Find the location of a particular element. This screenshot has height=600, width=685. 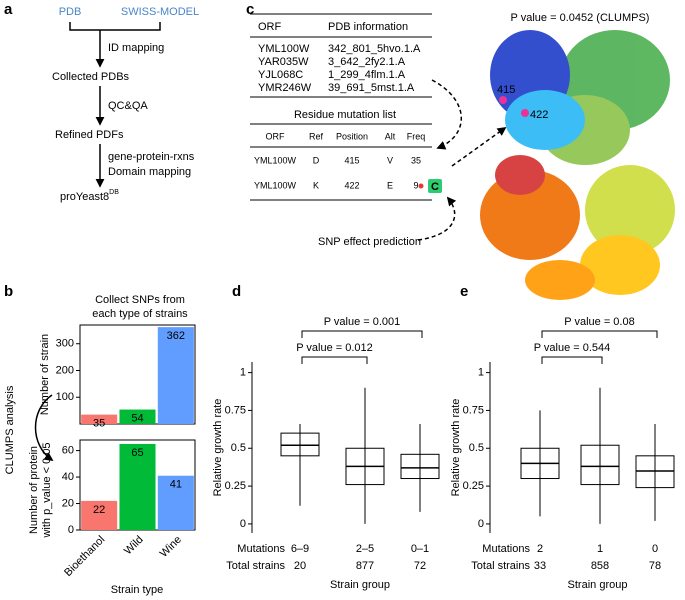

source: SWISS-MODEL is located at coordinates (160, 12).